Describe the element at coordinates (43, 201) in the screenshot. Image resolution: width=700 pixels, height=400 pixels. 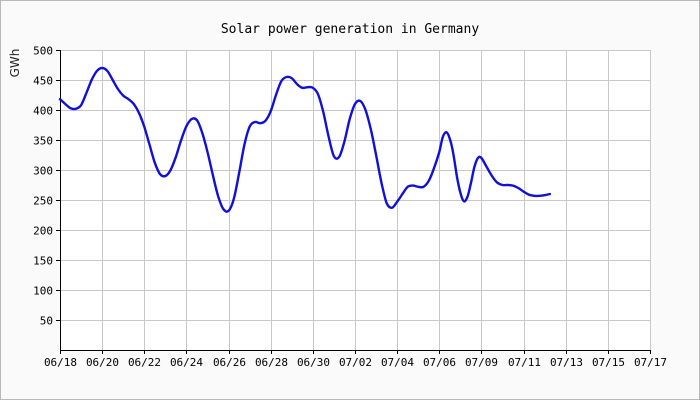
I see `y-tick-label: 250` at that location.